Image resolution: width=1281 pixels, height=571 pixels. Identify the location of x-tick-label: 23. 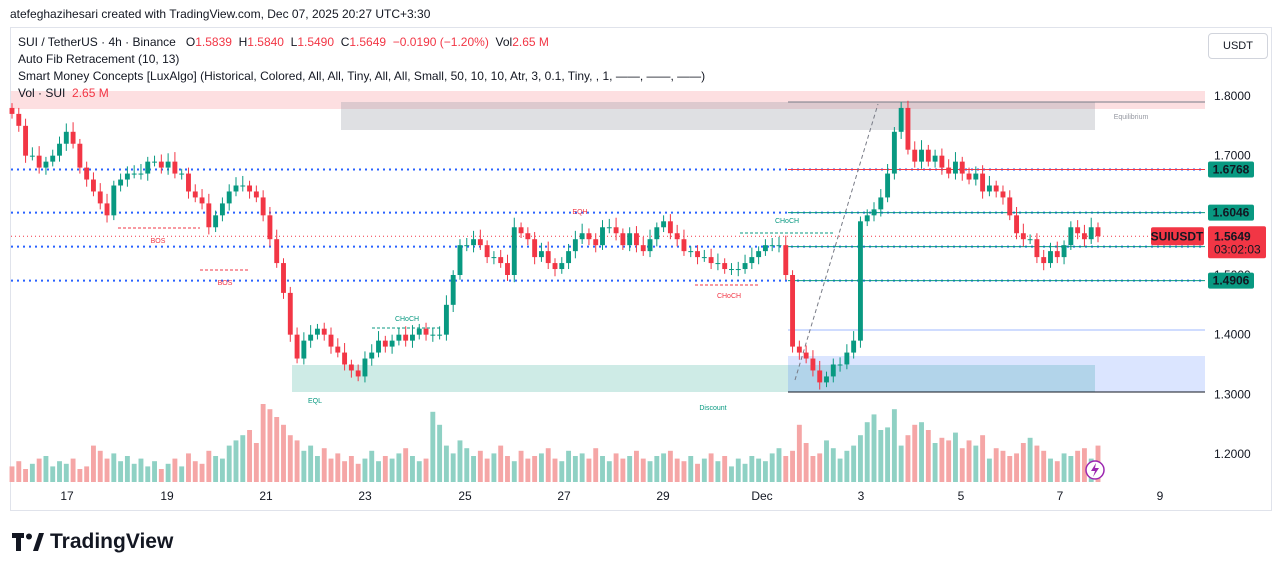
(365, 496).